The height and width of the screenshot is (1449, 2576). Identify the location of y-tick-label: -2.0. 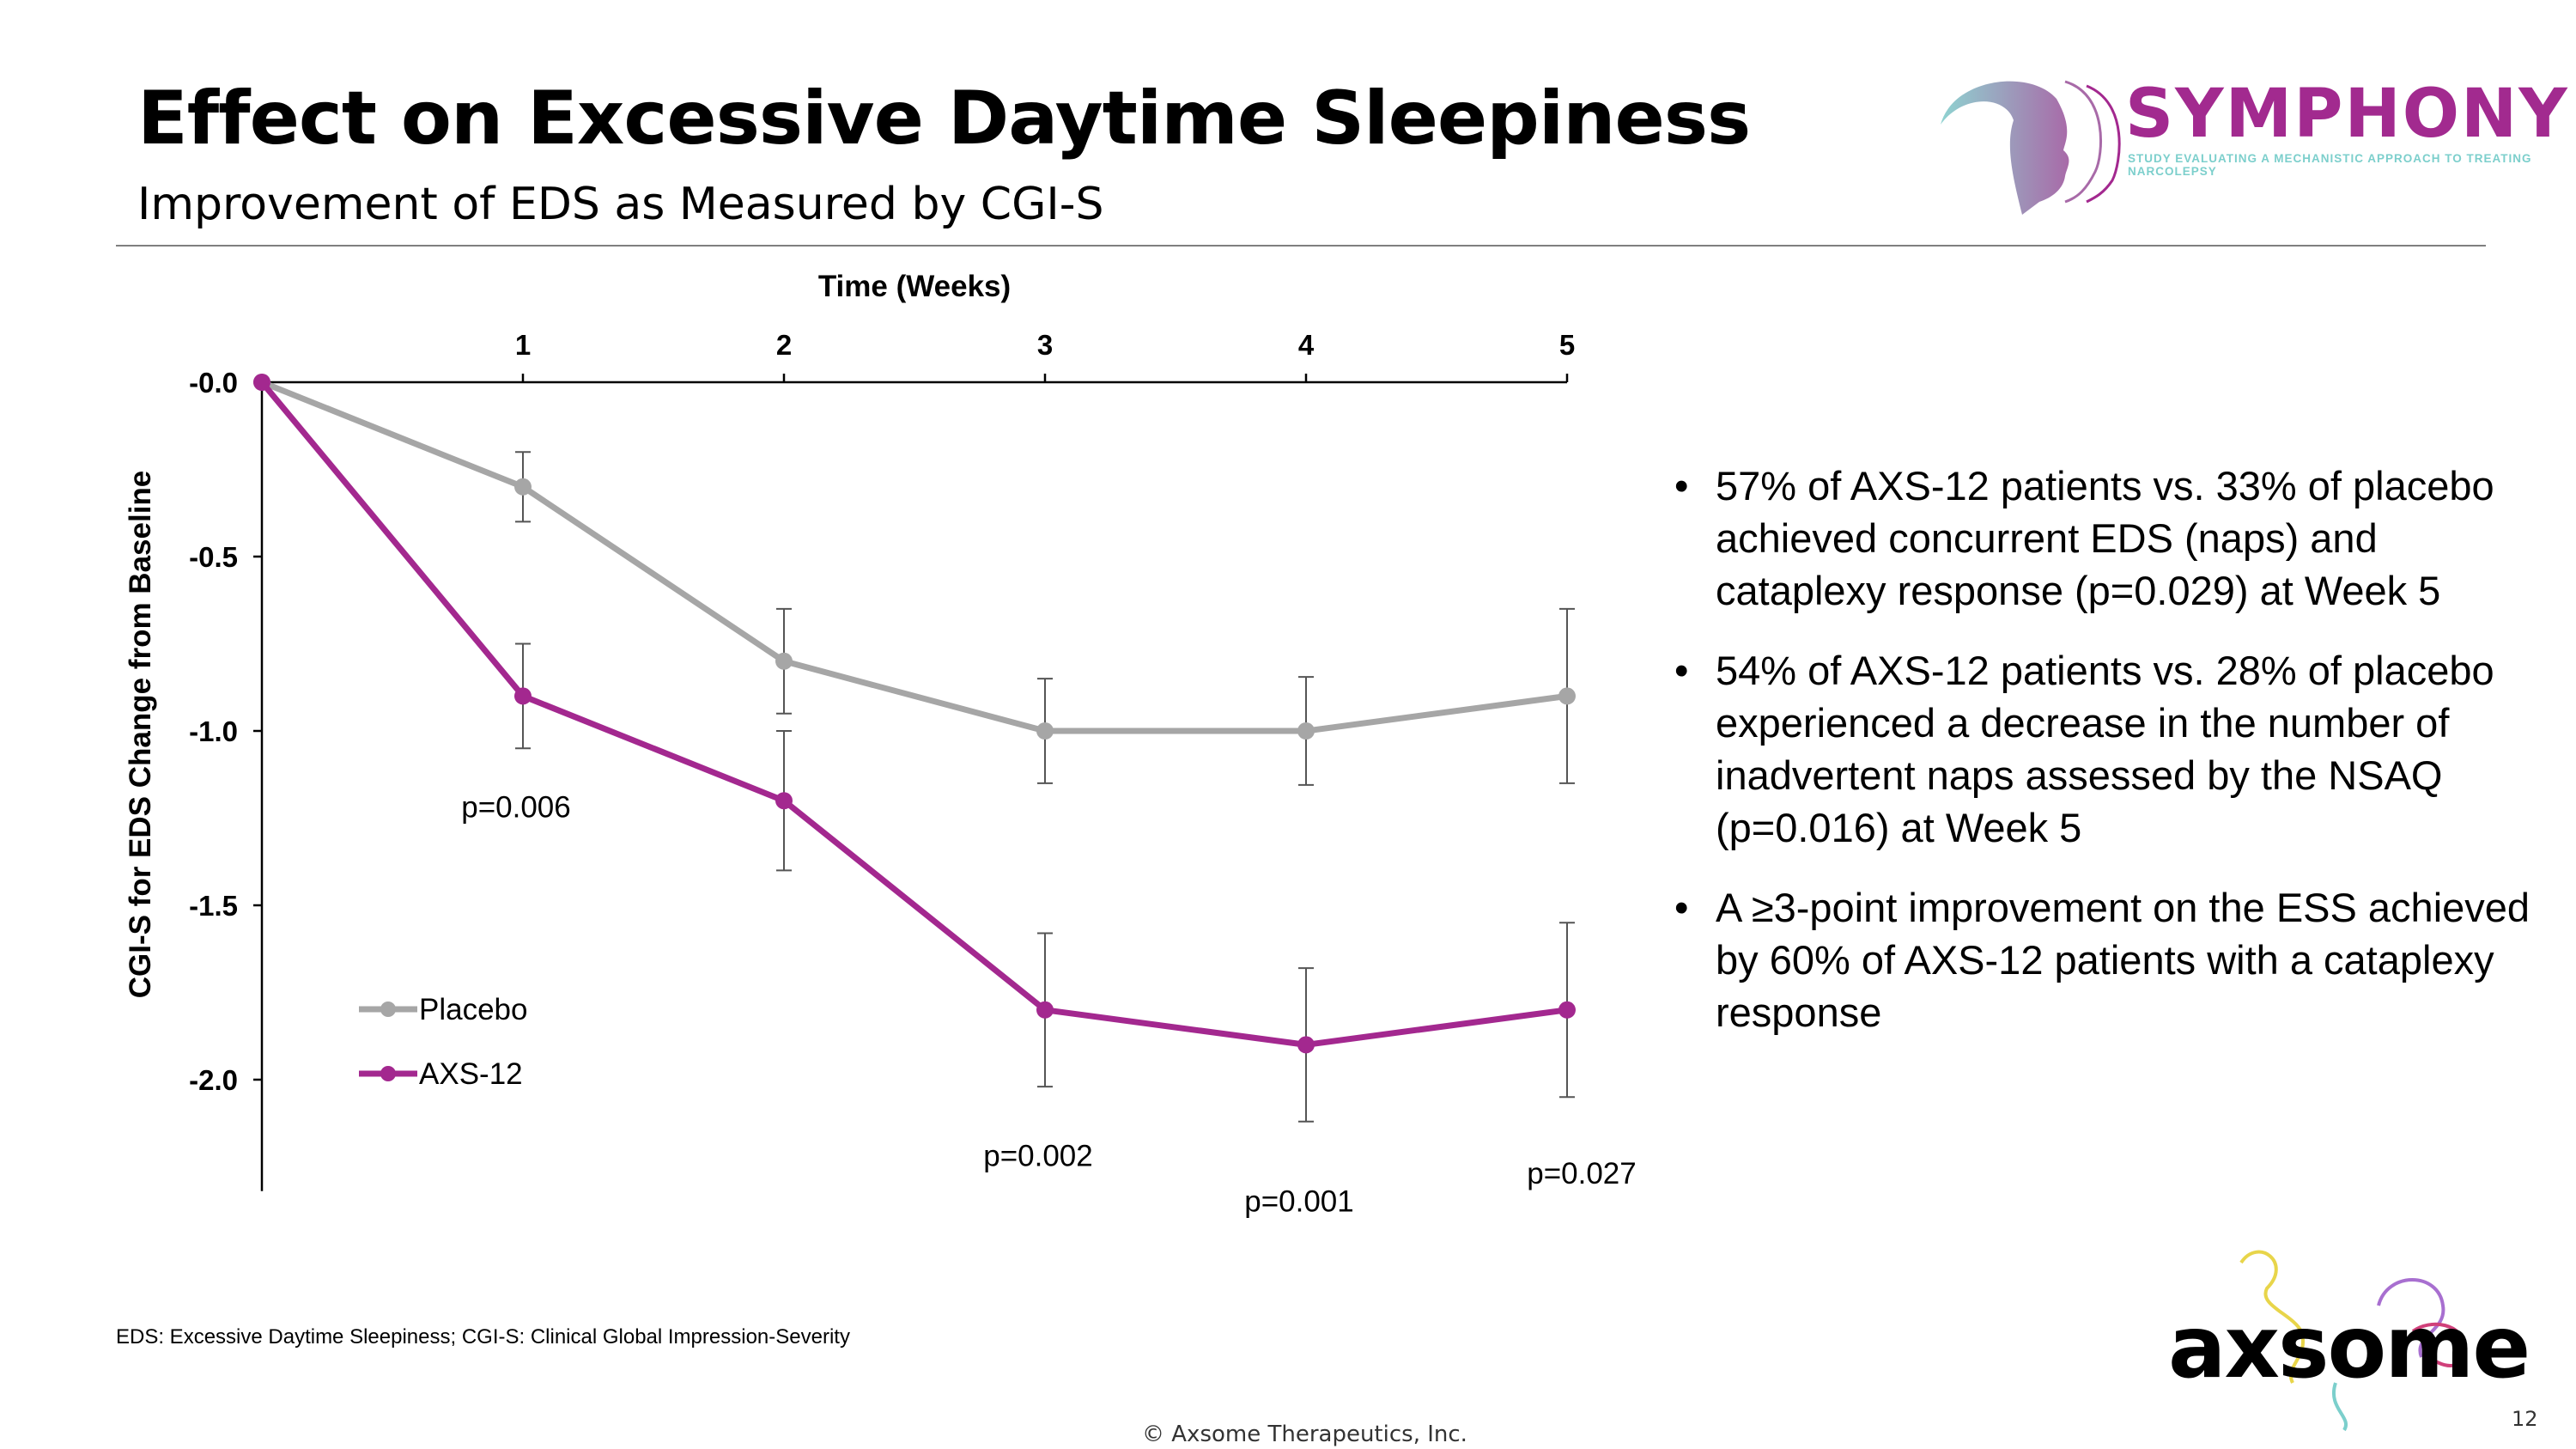
(213, 1080).